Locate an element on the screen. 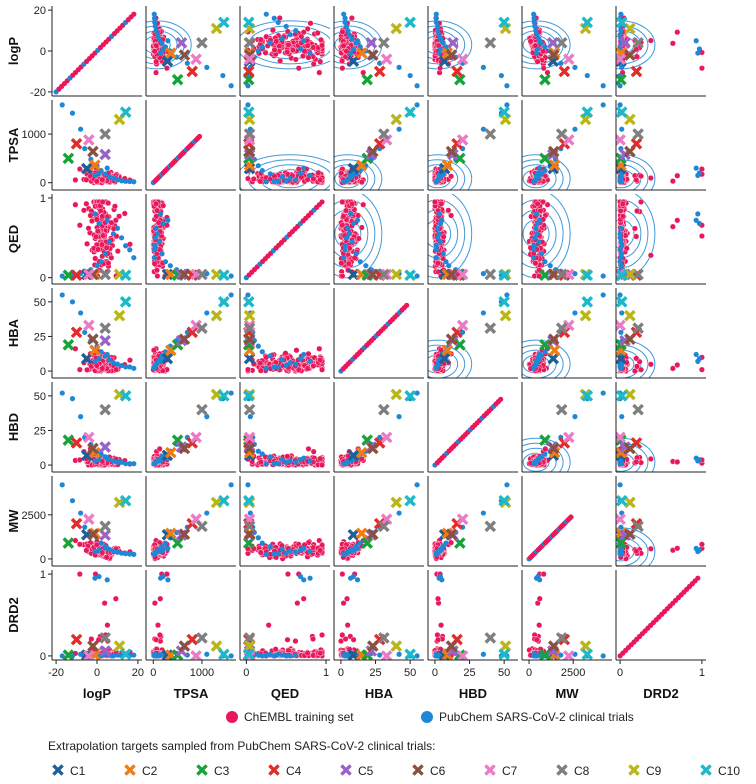 This screenshot has height=784, width=756. target-marker-C8 is located at coordinates (638, 134).